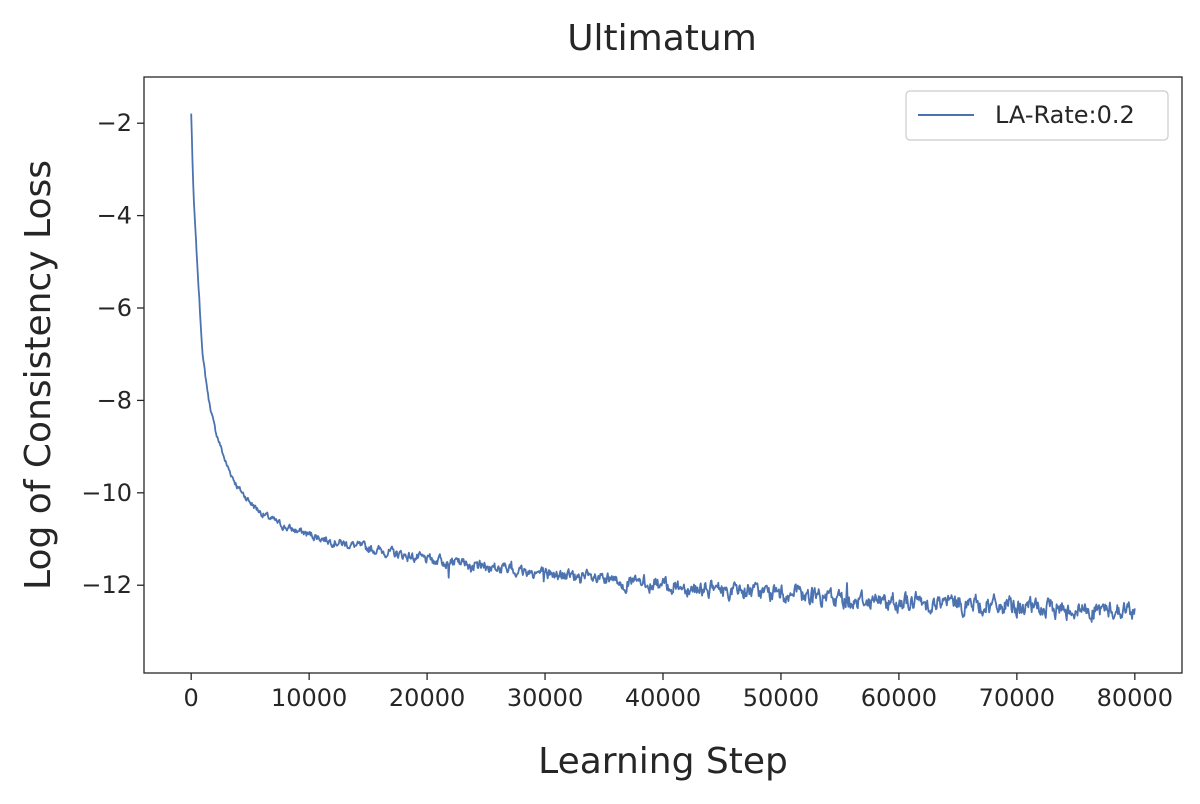 Image resolution: width=1200 pixels, height=804 pixels. What do you see at coordinates (1017, 698) in the screenshot?
I see `x-tick-label: 70000` at bounding box center [1017, 698].